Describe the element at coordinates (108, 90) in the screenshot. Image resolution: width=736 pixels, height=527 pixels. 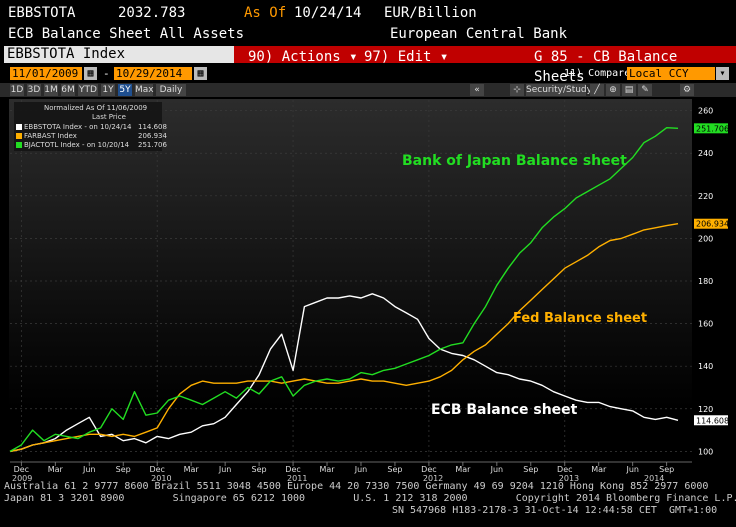
I see `tab-1y: 1Y` at that location.